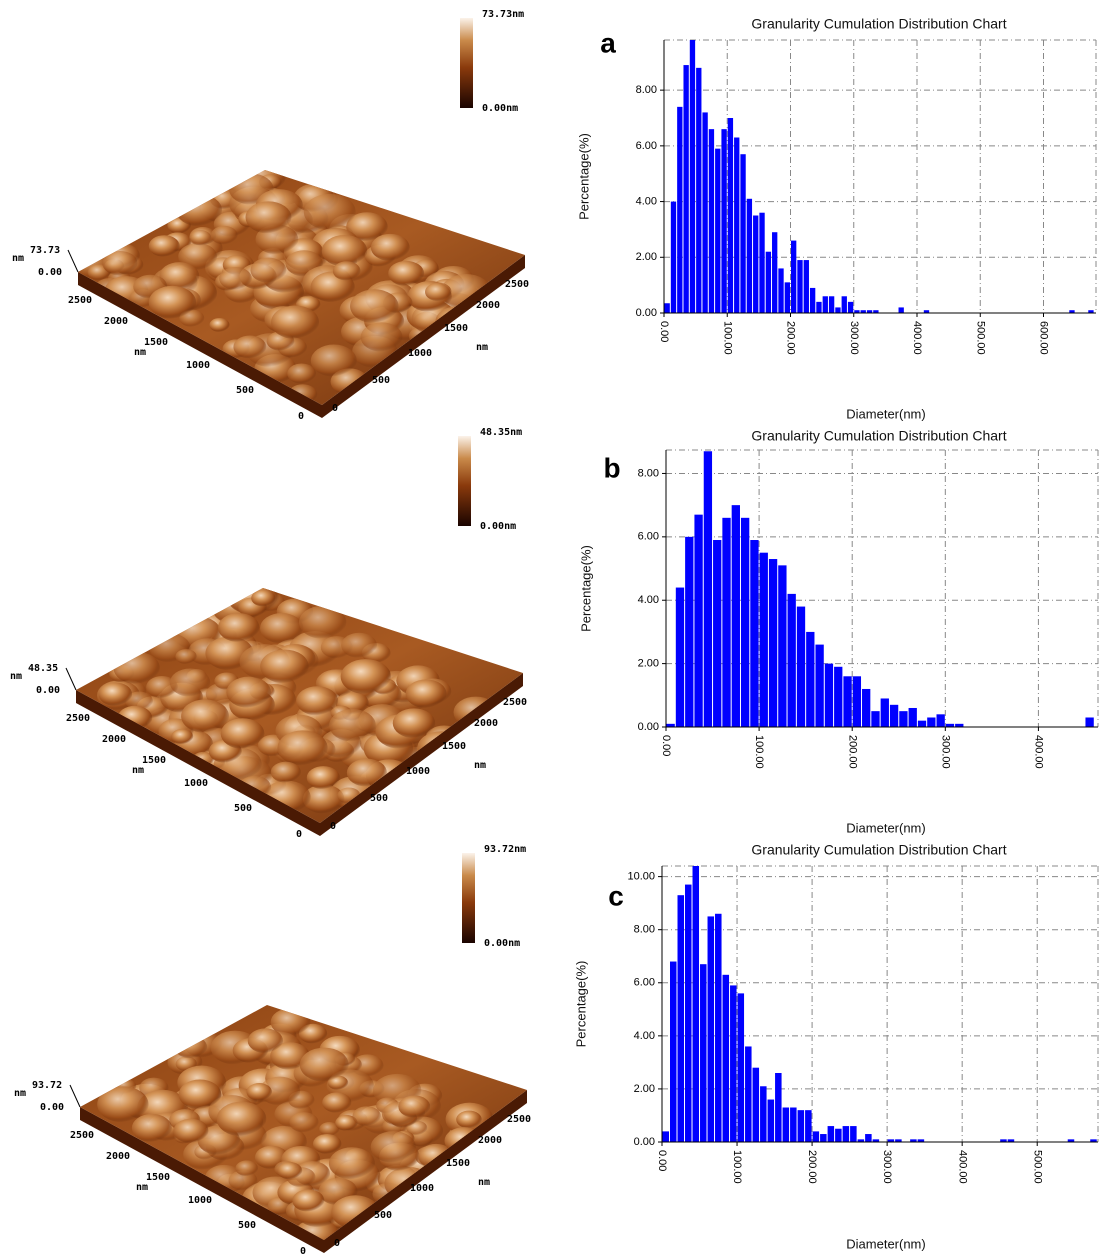  I want to click on y-unit: nm, so click(142, 1187).